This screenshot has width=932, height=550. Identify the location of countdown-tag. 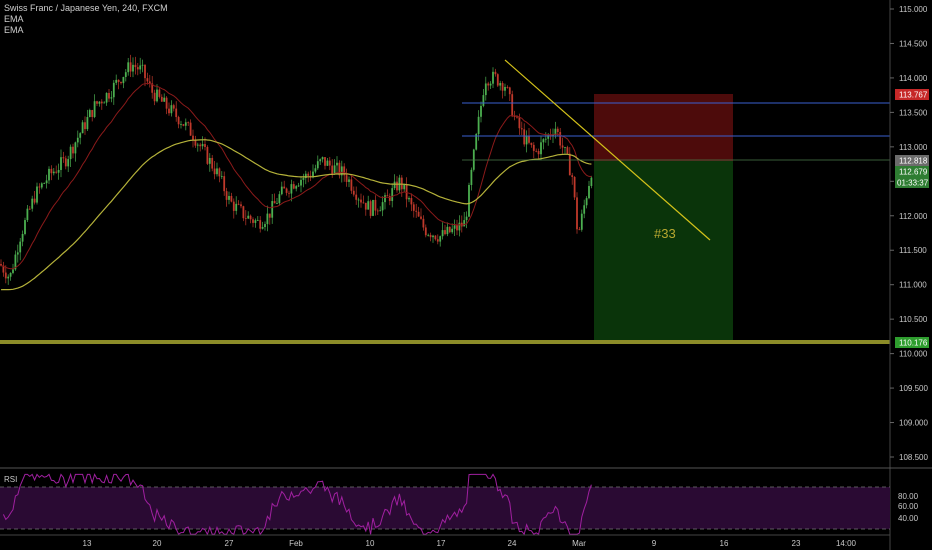
(912, 182).